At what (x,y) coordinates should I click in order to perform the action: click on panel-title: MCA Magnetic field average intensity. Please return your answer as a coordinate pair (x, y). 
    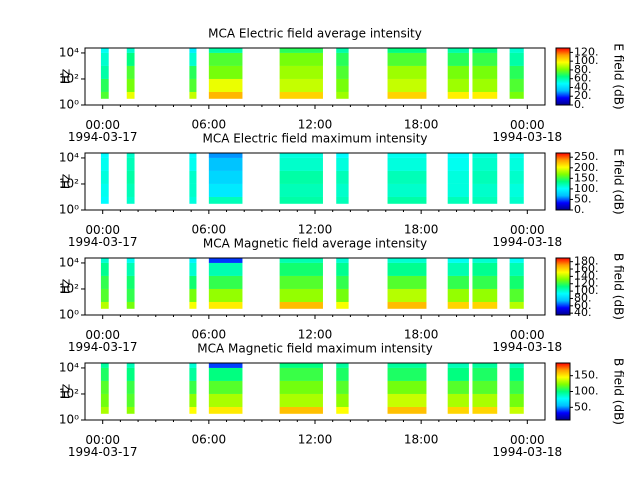
    Looking at the image, I should click on (315, 244).